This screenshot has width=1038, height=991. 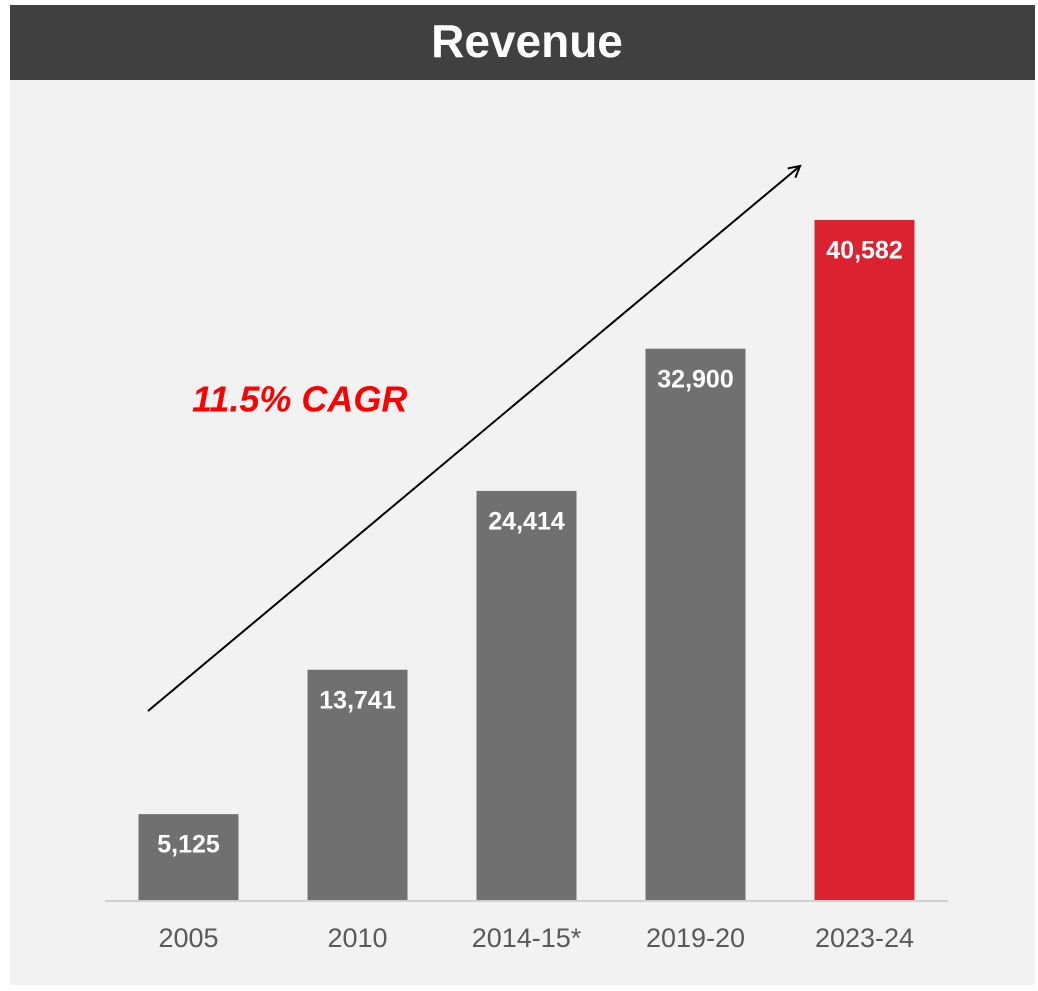 I want to click on x-tick-label: 2019-20, so click(x=695, y=938).